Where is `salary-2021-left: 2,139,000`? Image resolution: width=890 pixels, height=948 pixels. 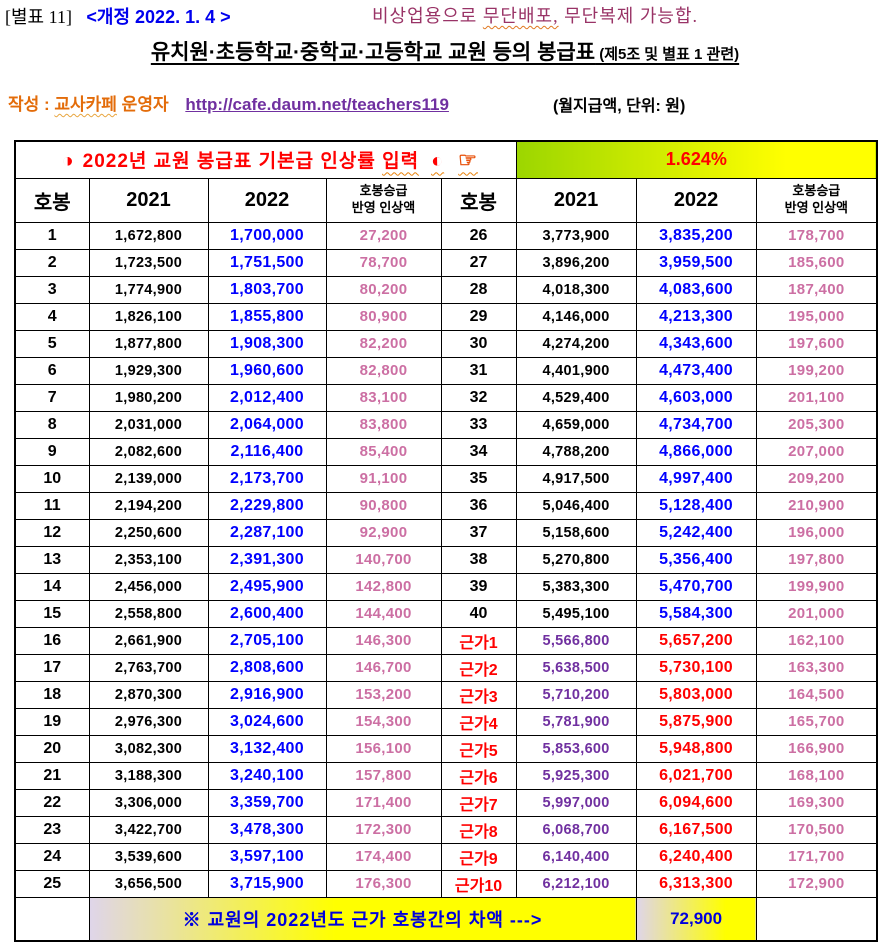
salary-2021-left: 2,139,000 is located at coordinates (148, 478).